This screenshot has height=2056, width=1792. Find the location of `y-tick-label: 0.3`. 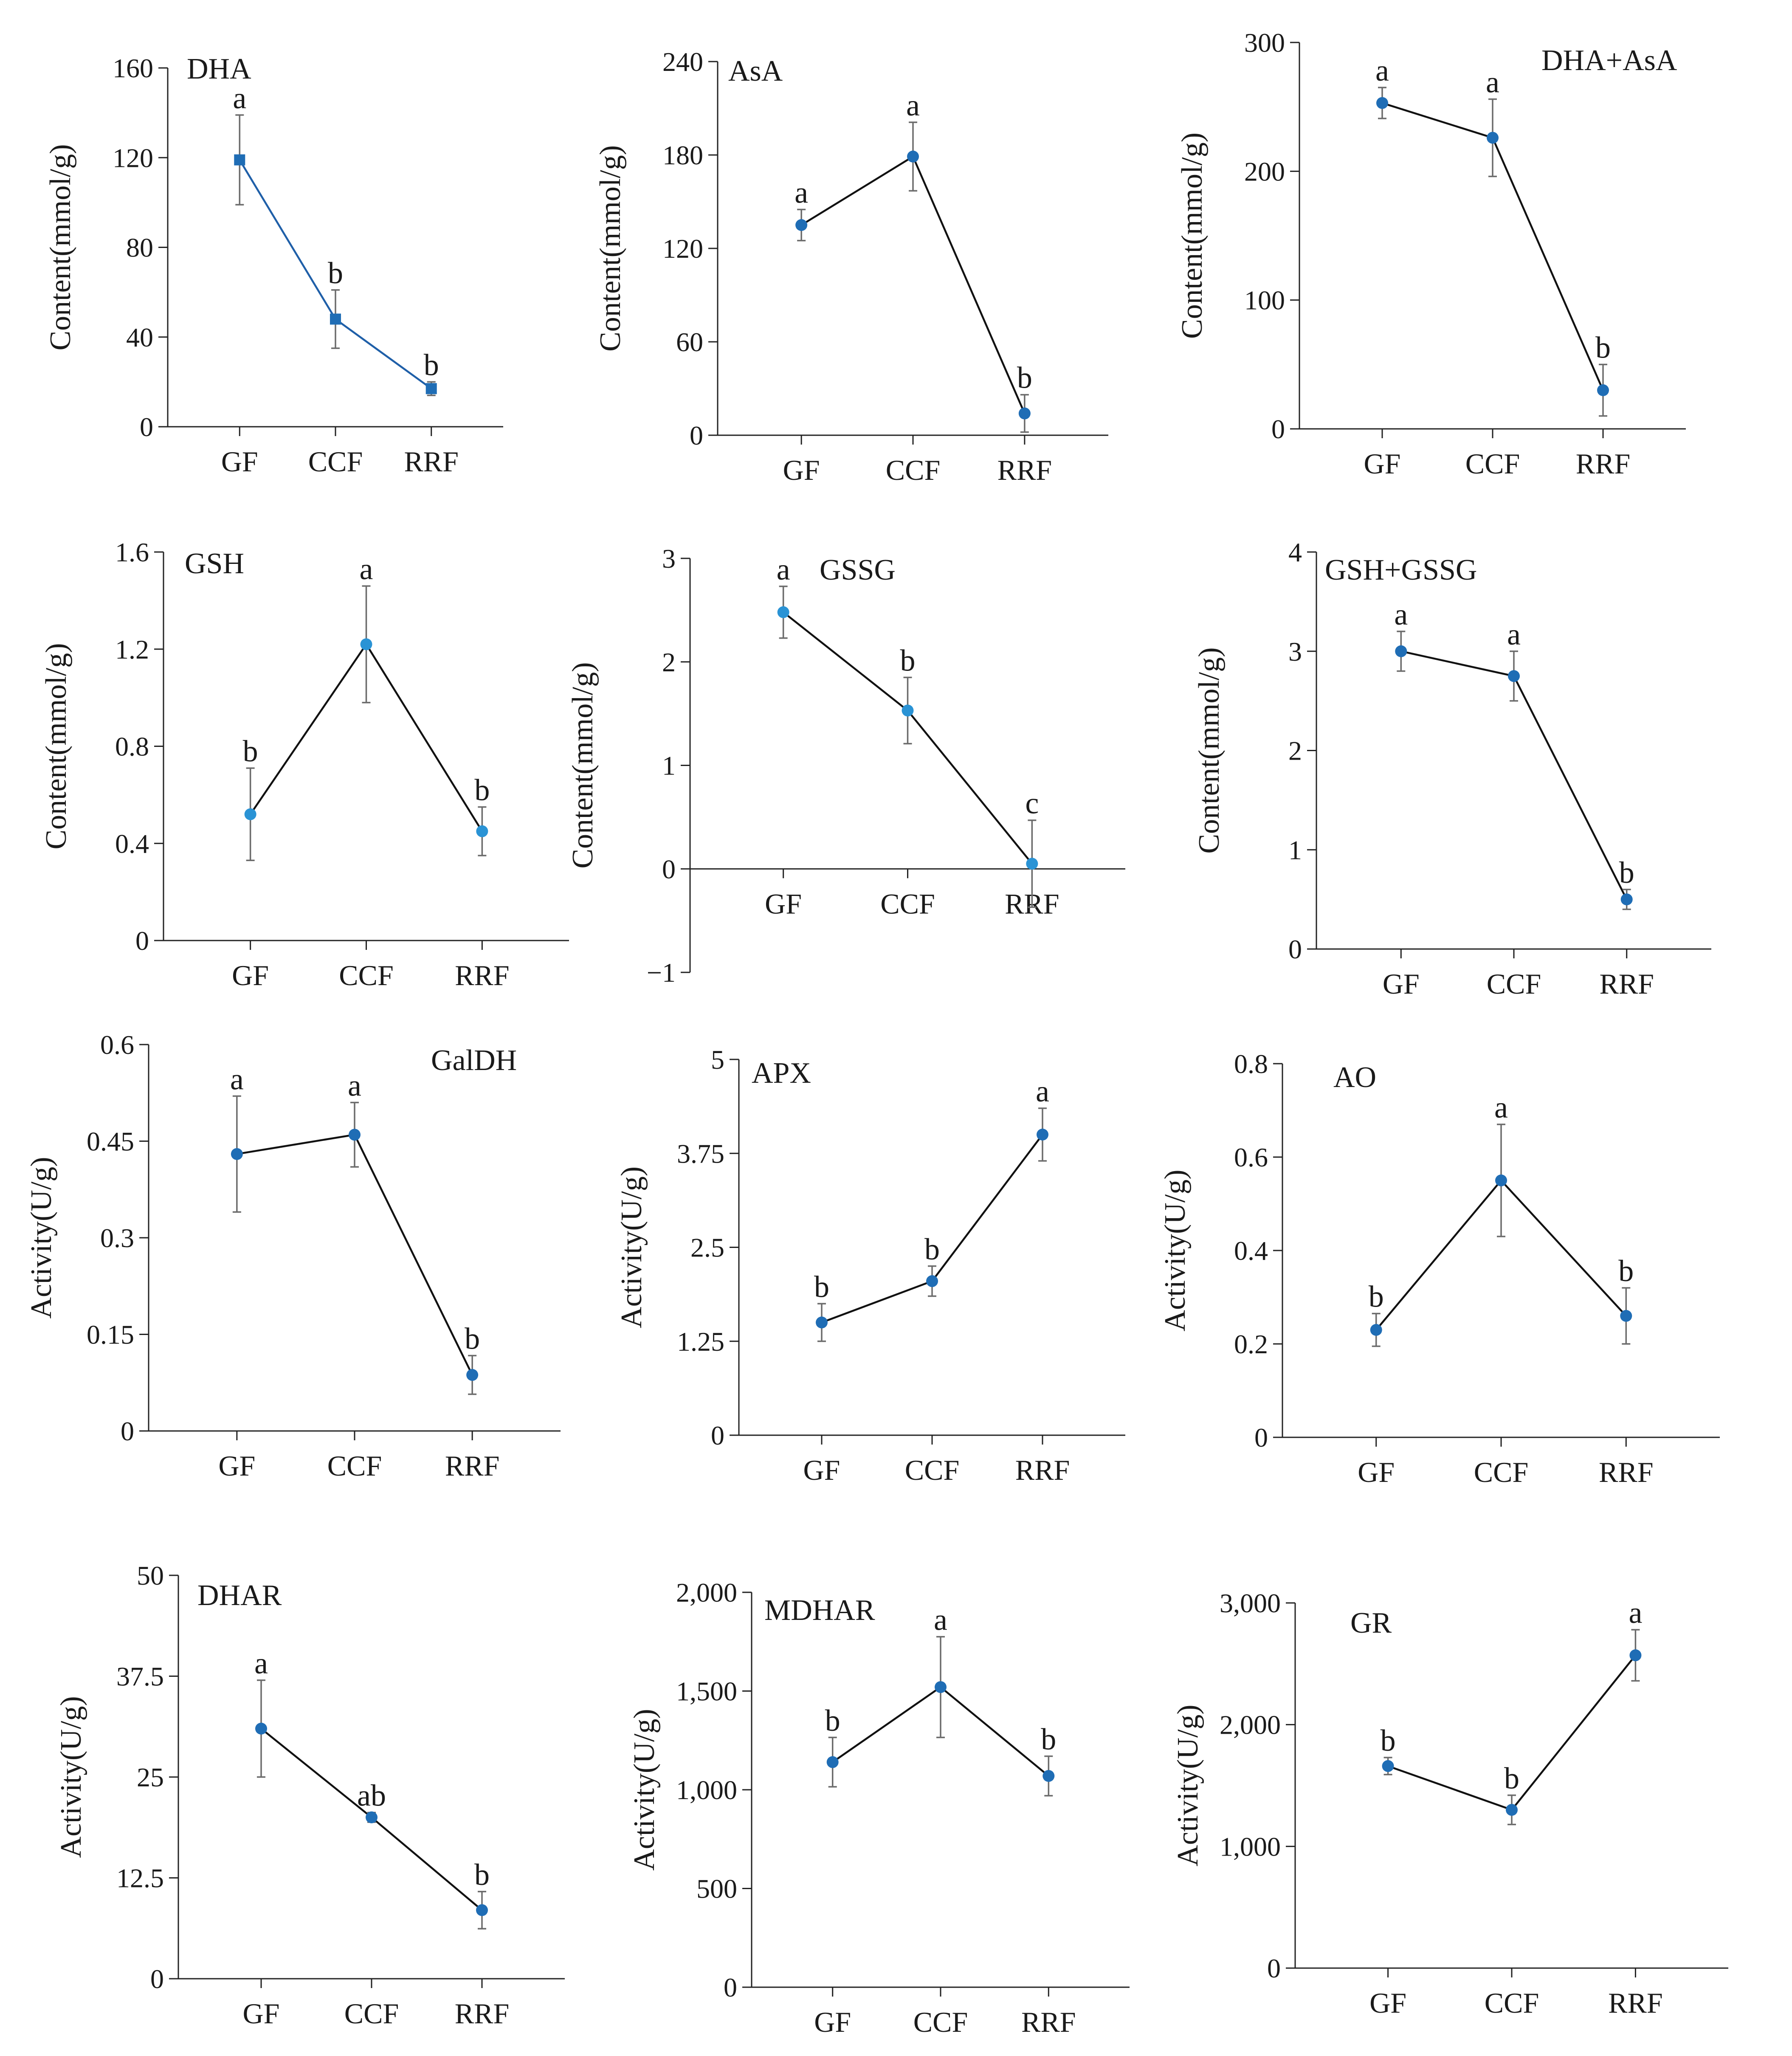

y-tick-label: 0.3 is located at coordinates (117, 1238).